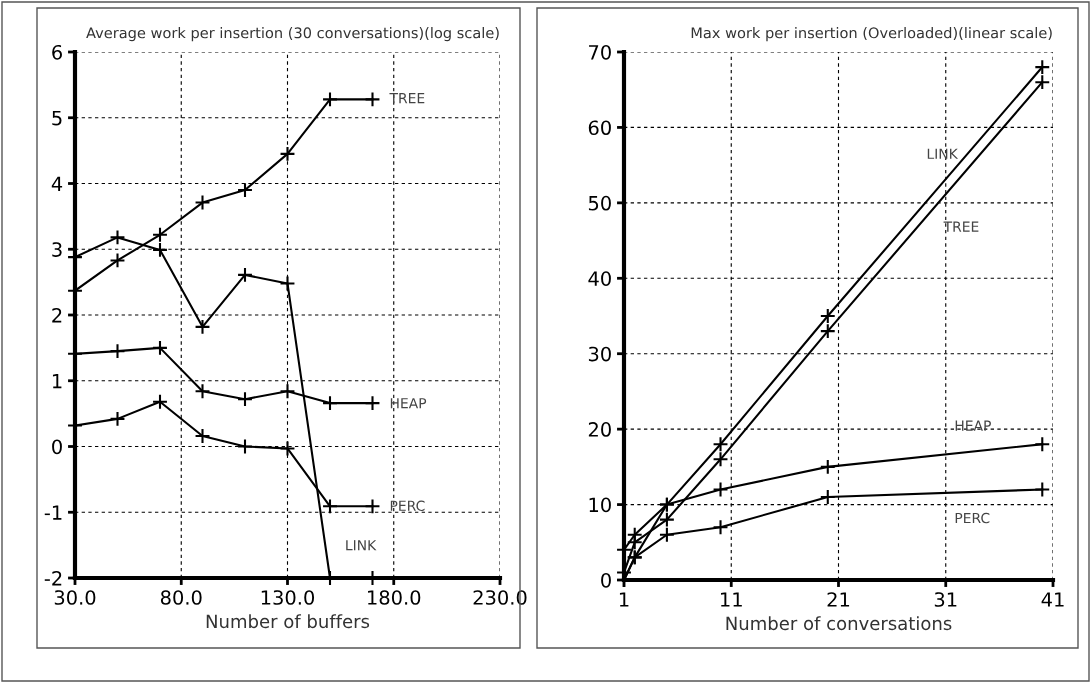 This screenshot has width=1091, height=683. Describe the element at coordinates (945, 599) in the screenshot. I see `x-tick-label: 31` at that location.